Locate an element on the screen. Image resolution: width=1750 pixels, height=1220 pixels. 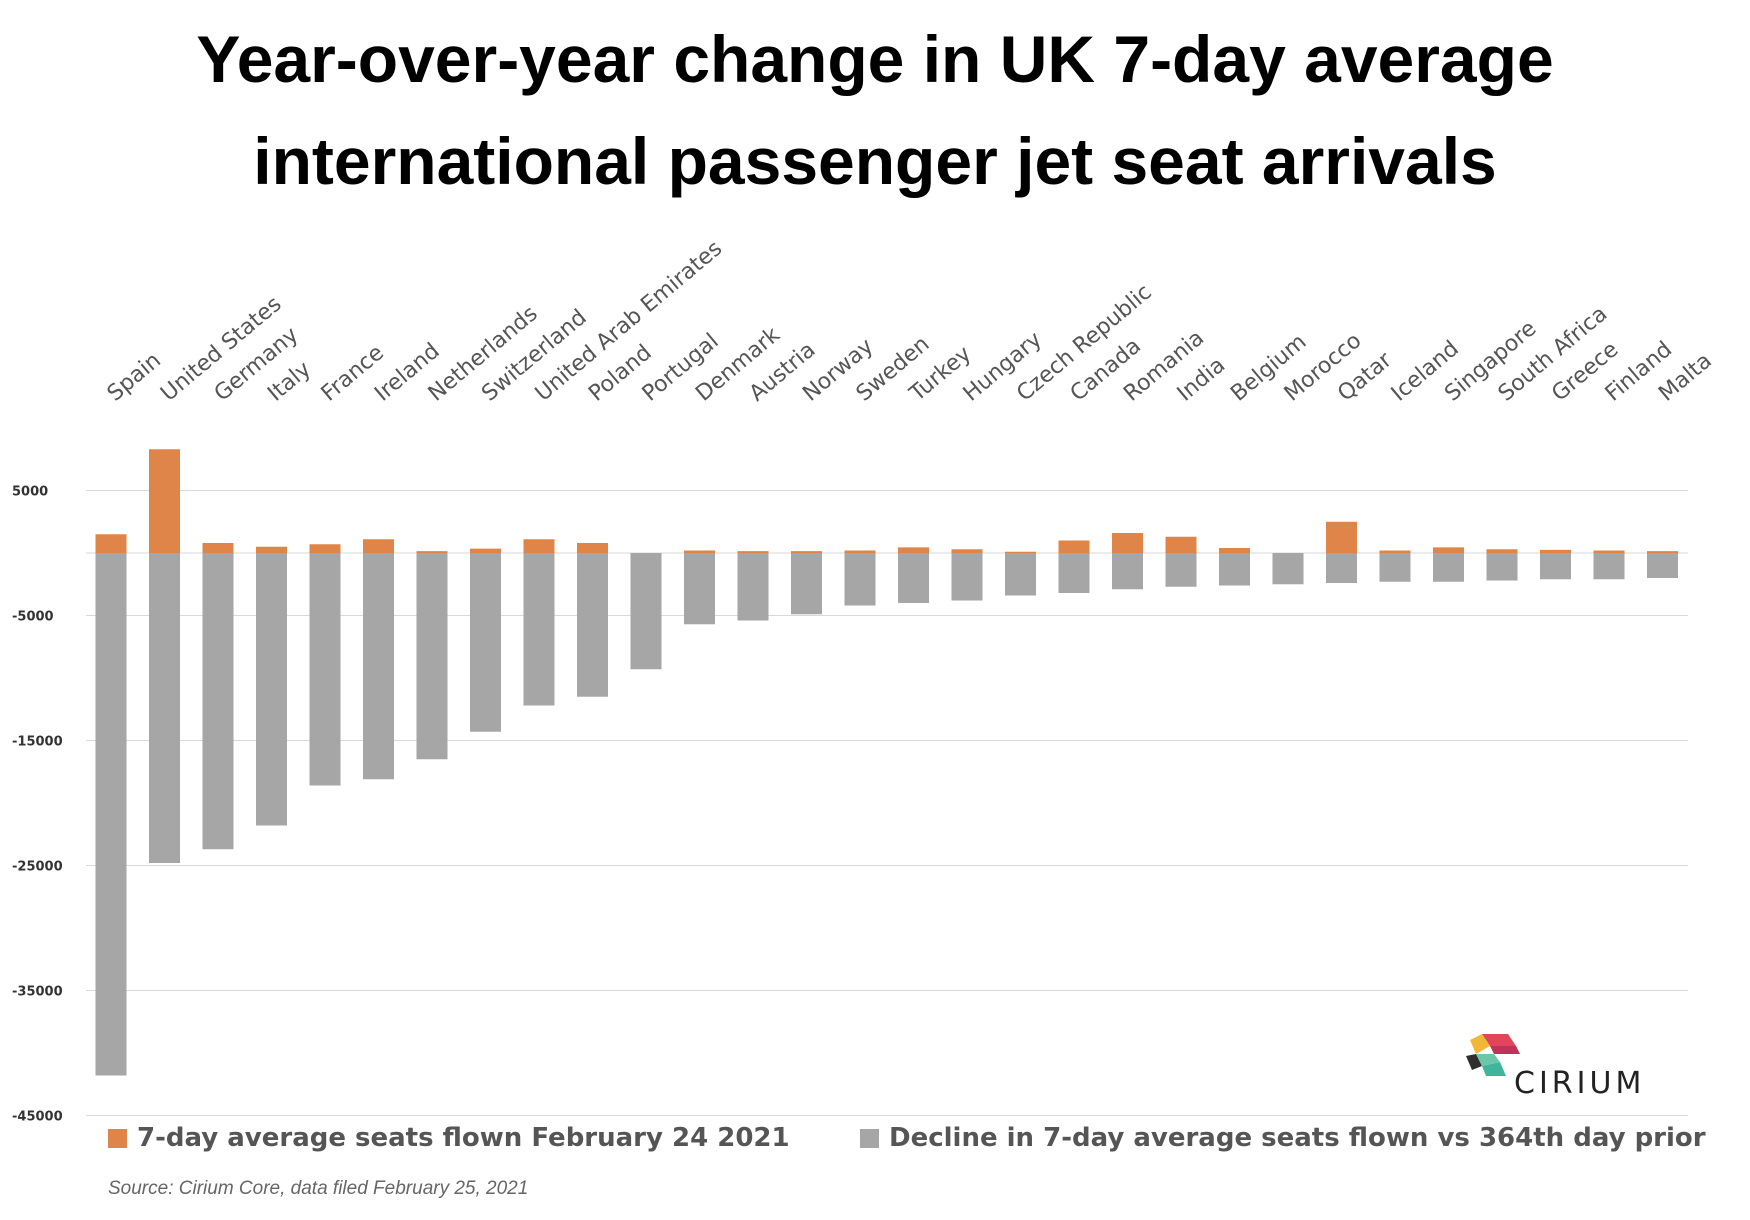
bar-seats-flown-spain is located at coordinates (111, 543).